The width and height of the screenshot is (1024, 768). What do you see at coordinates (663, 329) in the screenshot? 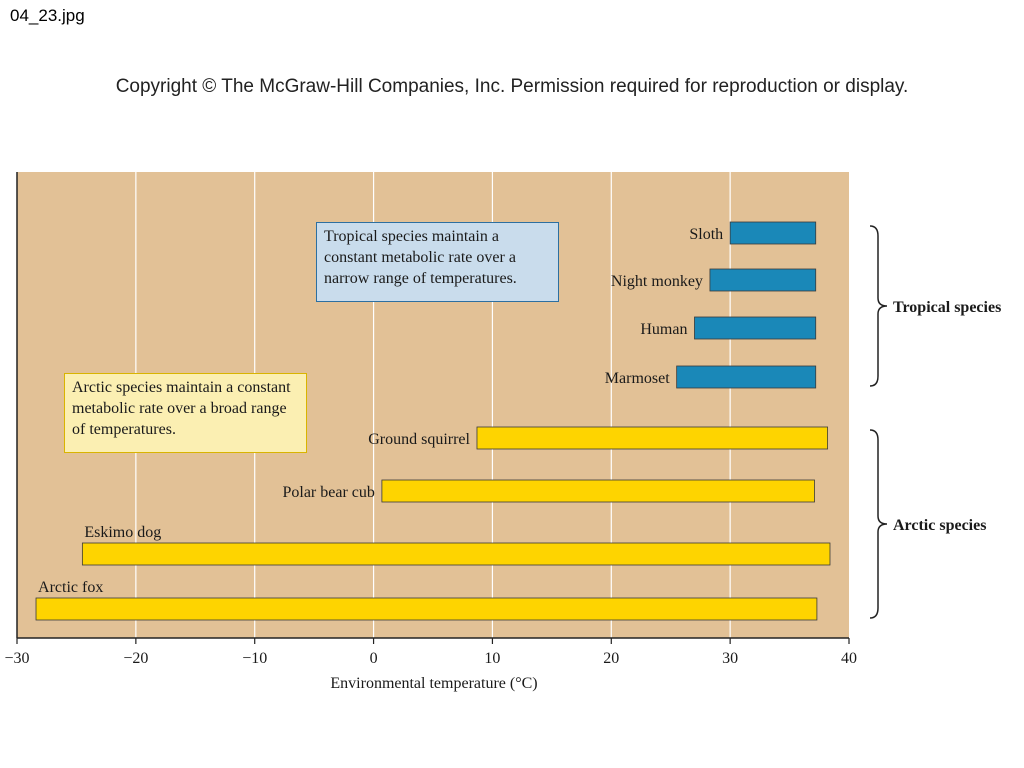
I see `species-label: Human` at bounding box center [663, 329].